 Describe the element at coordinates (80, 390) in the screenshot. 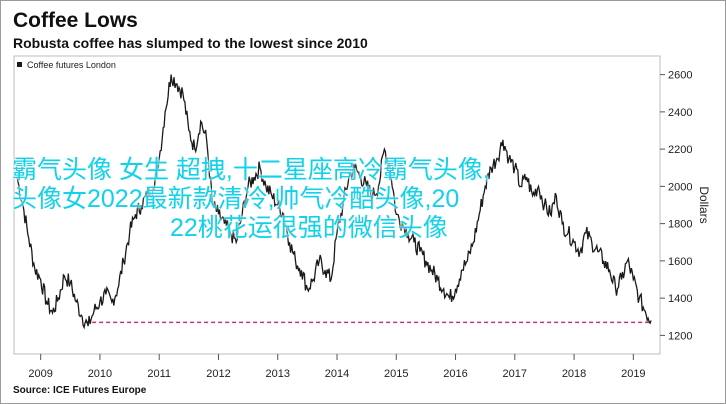

I see `chart-source: Source: ICE Futures Europe` at that location.